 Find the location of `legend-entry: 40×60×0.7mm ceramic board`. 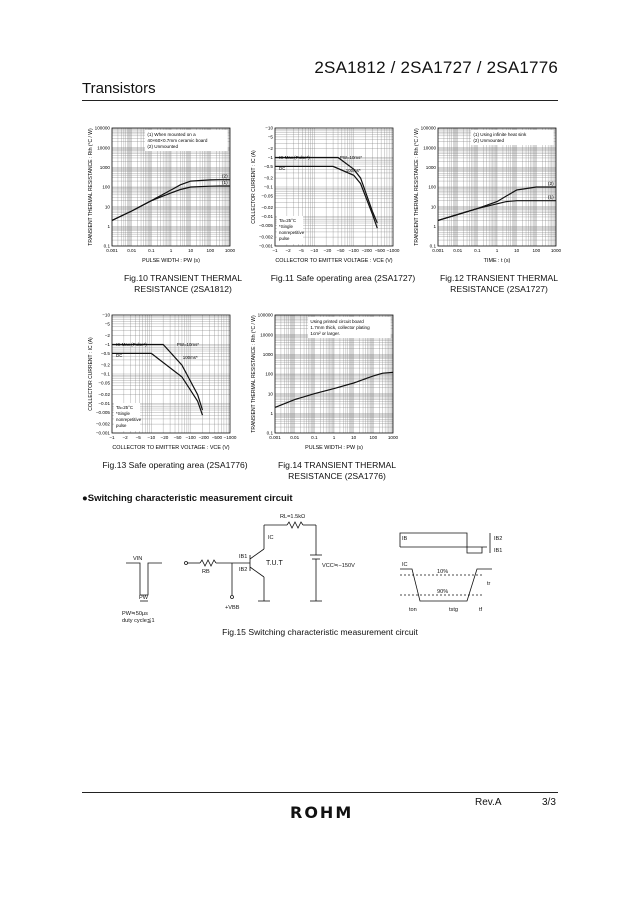

legend-entry: 40×60×0.7mm ceramic board is located at coordinates (177, 140).